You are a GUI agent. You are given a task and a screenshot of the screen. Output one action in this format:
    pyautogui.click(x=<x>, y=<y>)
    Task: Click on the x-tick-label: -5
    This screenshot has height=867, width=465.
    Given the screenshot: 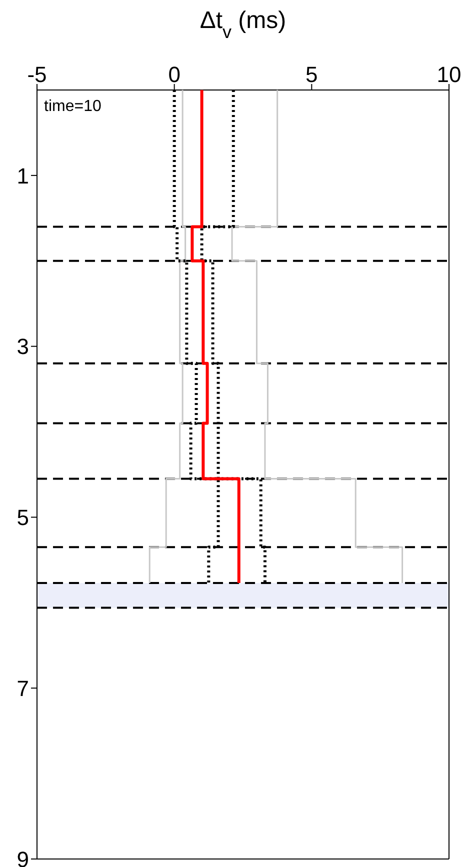 What is the action you would take?
    pyautogui.click(x=37, y=74)
    